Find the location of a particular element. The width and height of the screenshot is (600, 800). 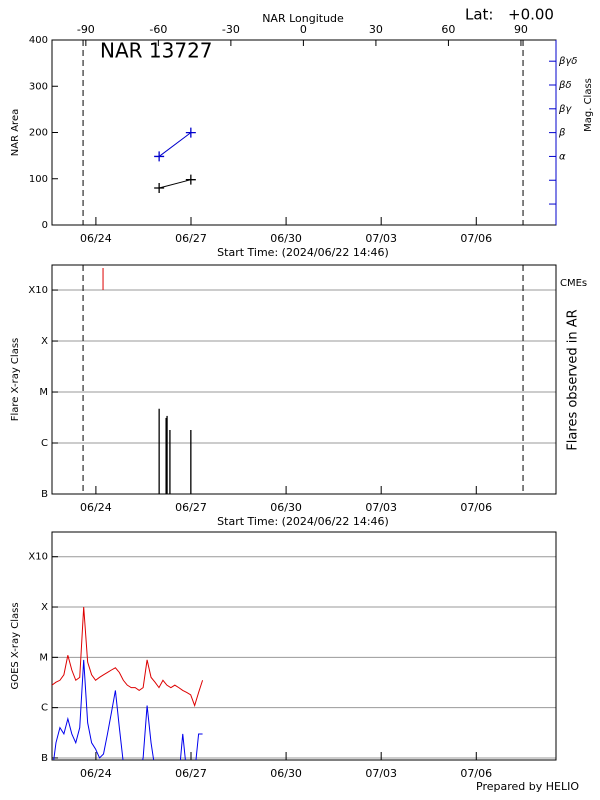

y-label: NAR Area is located at coordinates (15, 132).